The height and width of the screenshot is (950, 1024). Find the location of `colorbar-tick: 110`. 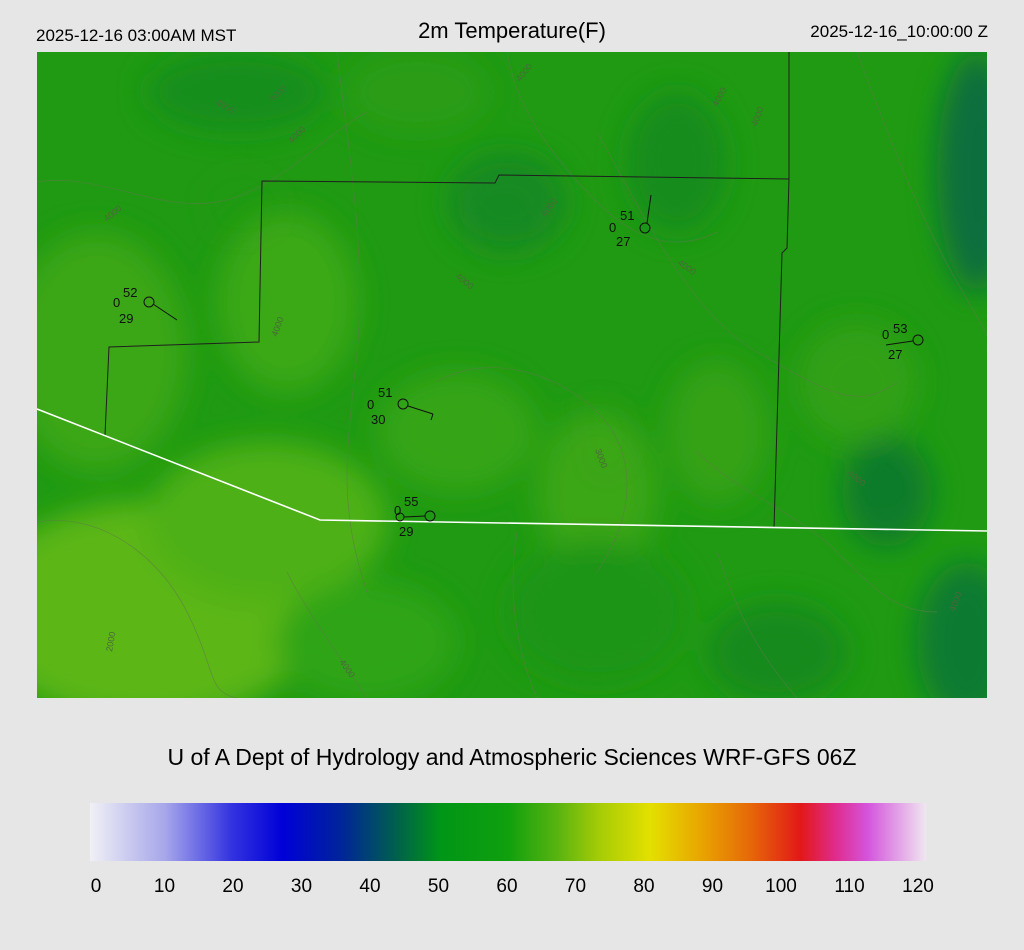

colorbar-tick: 110 is located at coordinates (849, 886).